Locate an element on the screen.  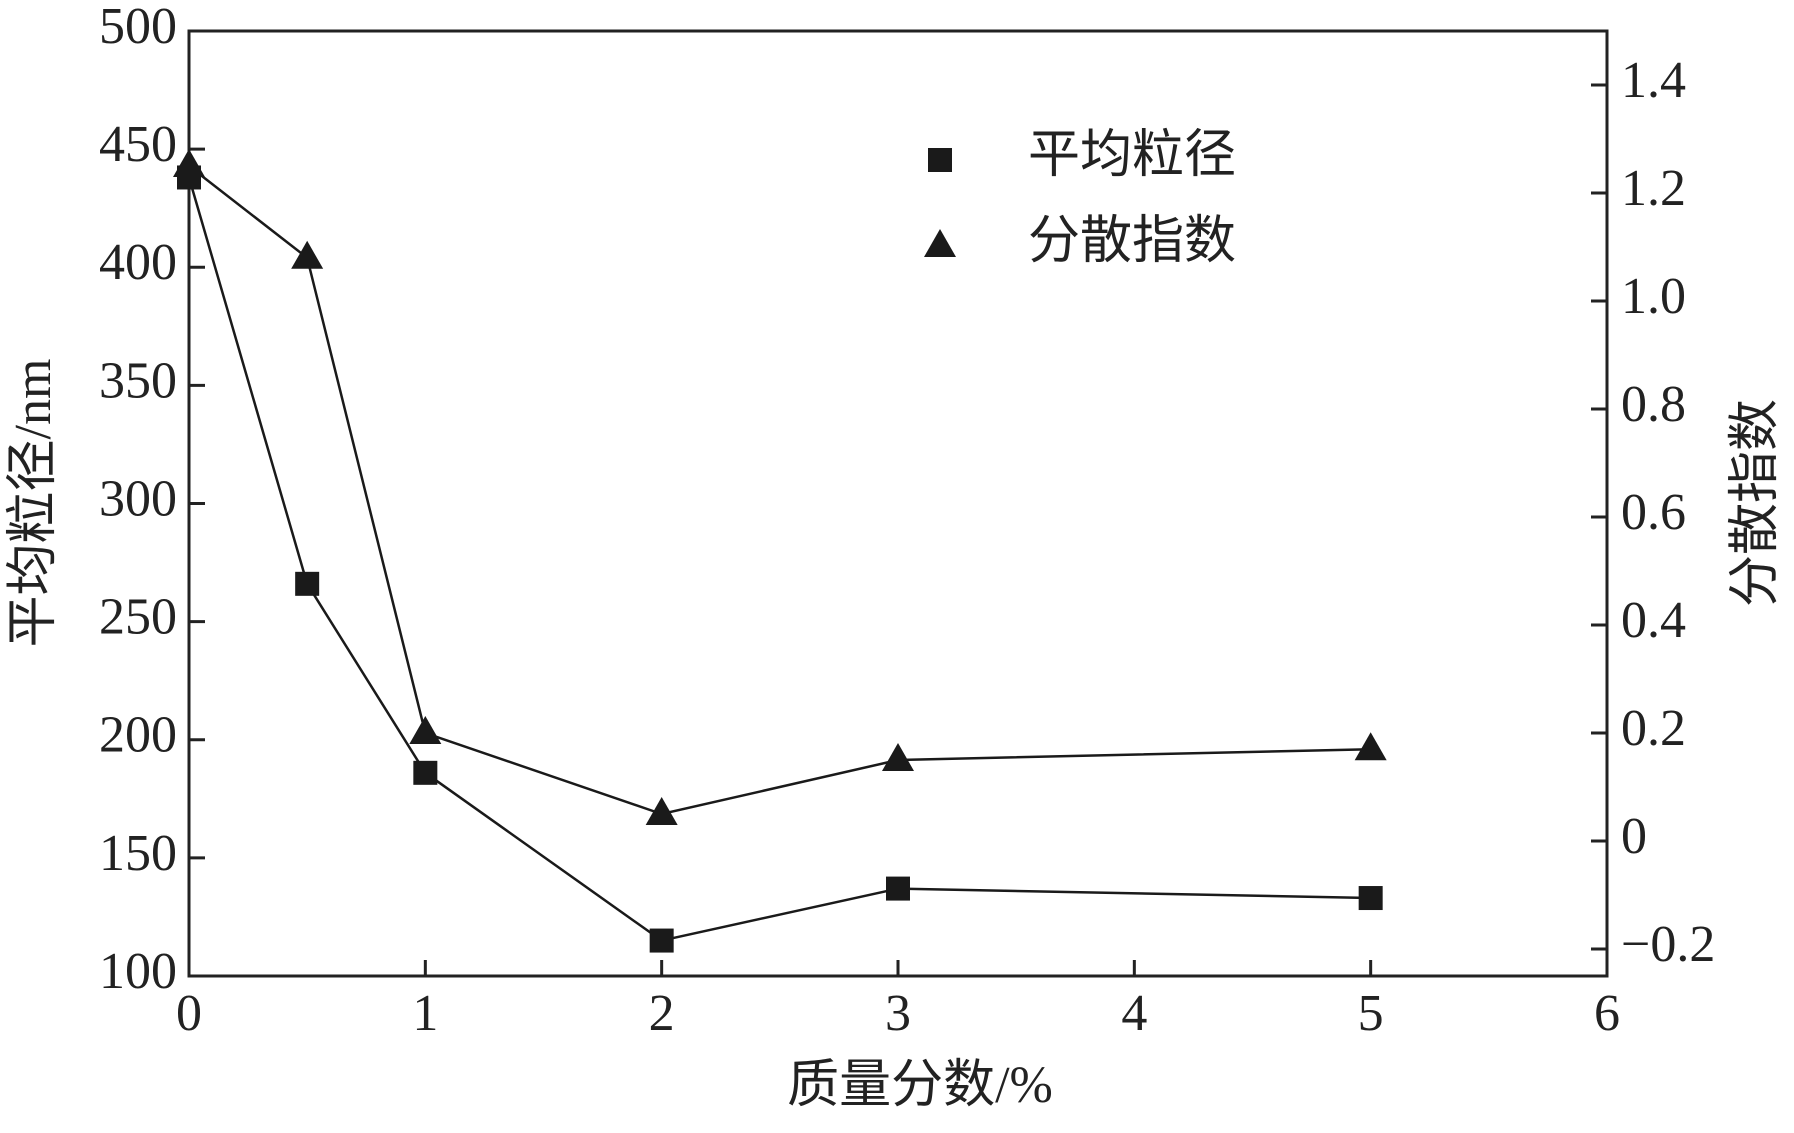
y2-tick-label: −0.2 is located at coordinates (1668, 944).